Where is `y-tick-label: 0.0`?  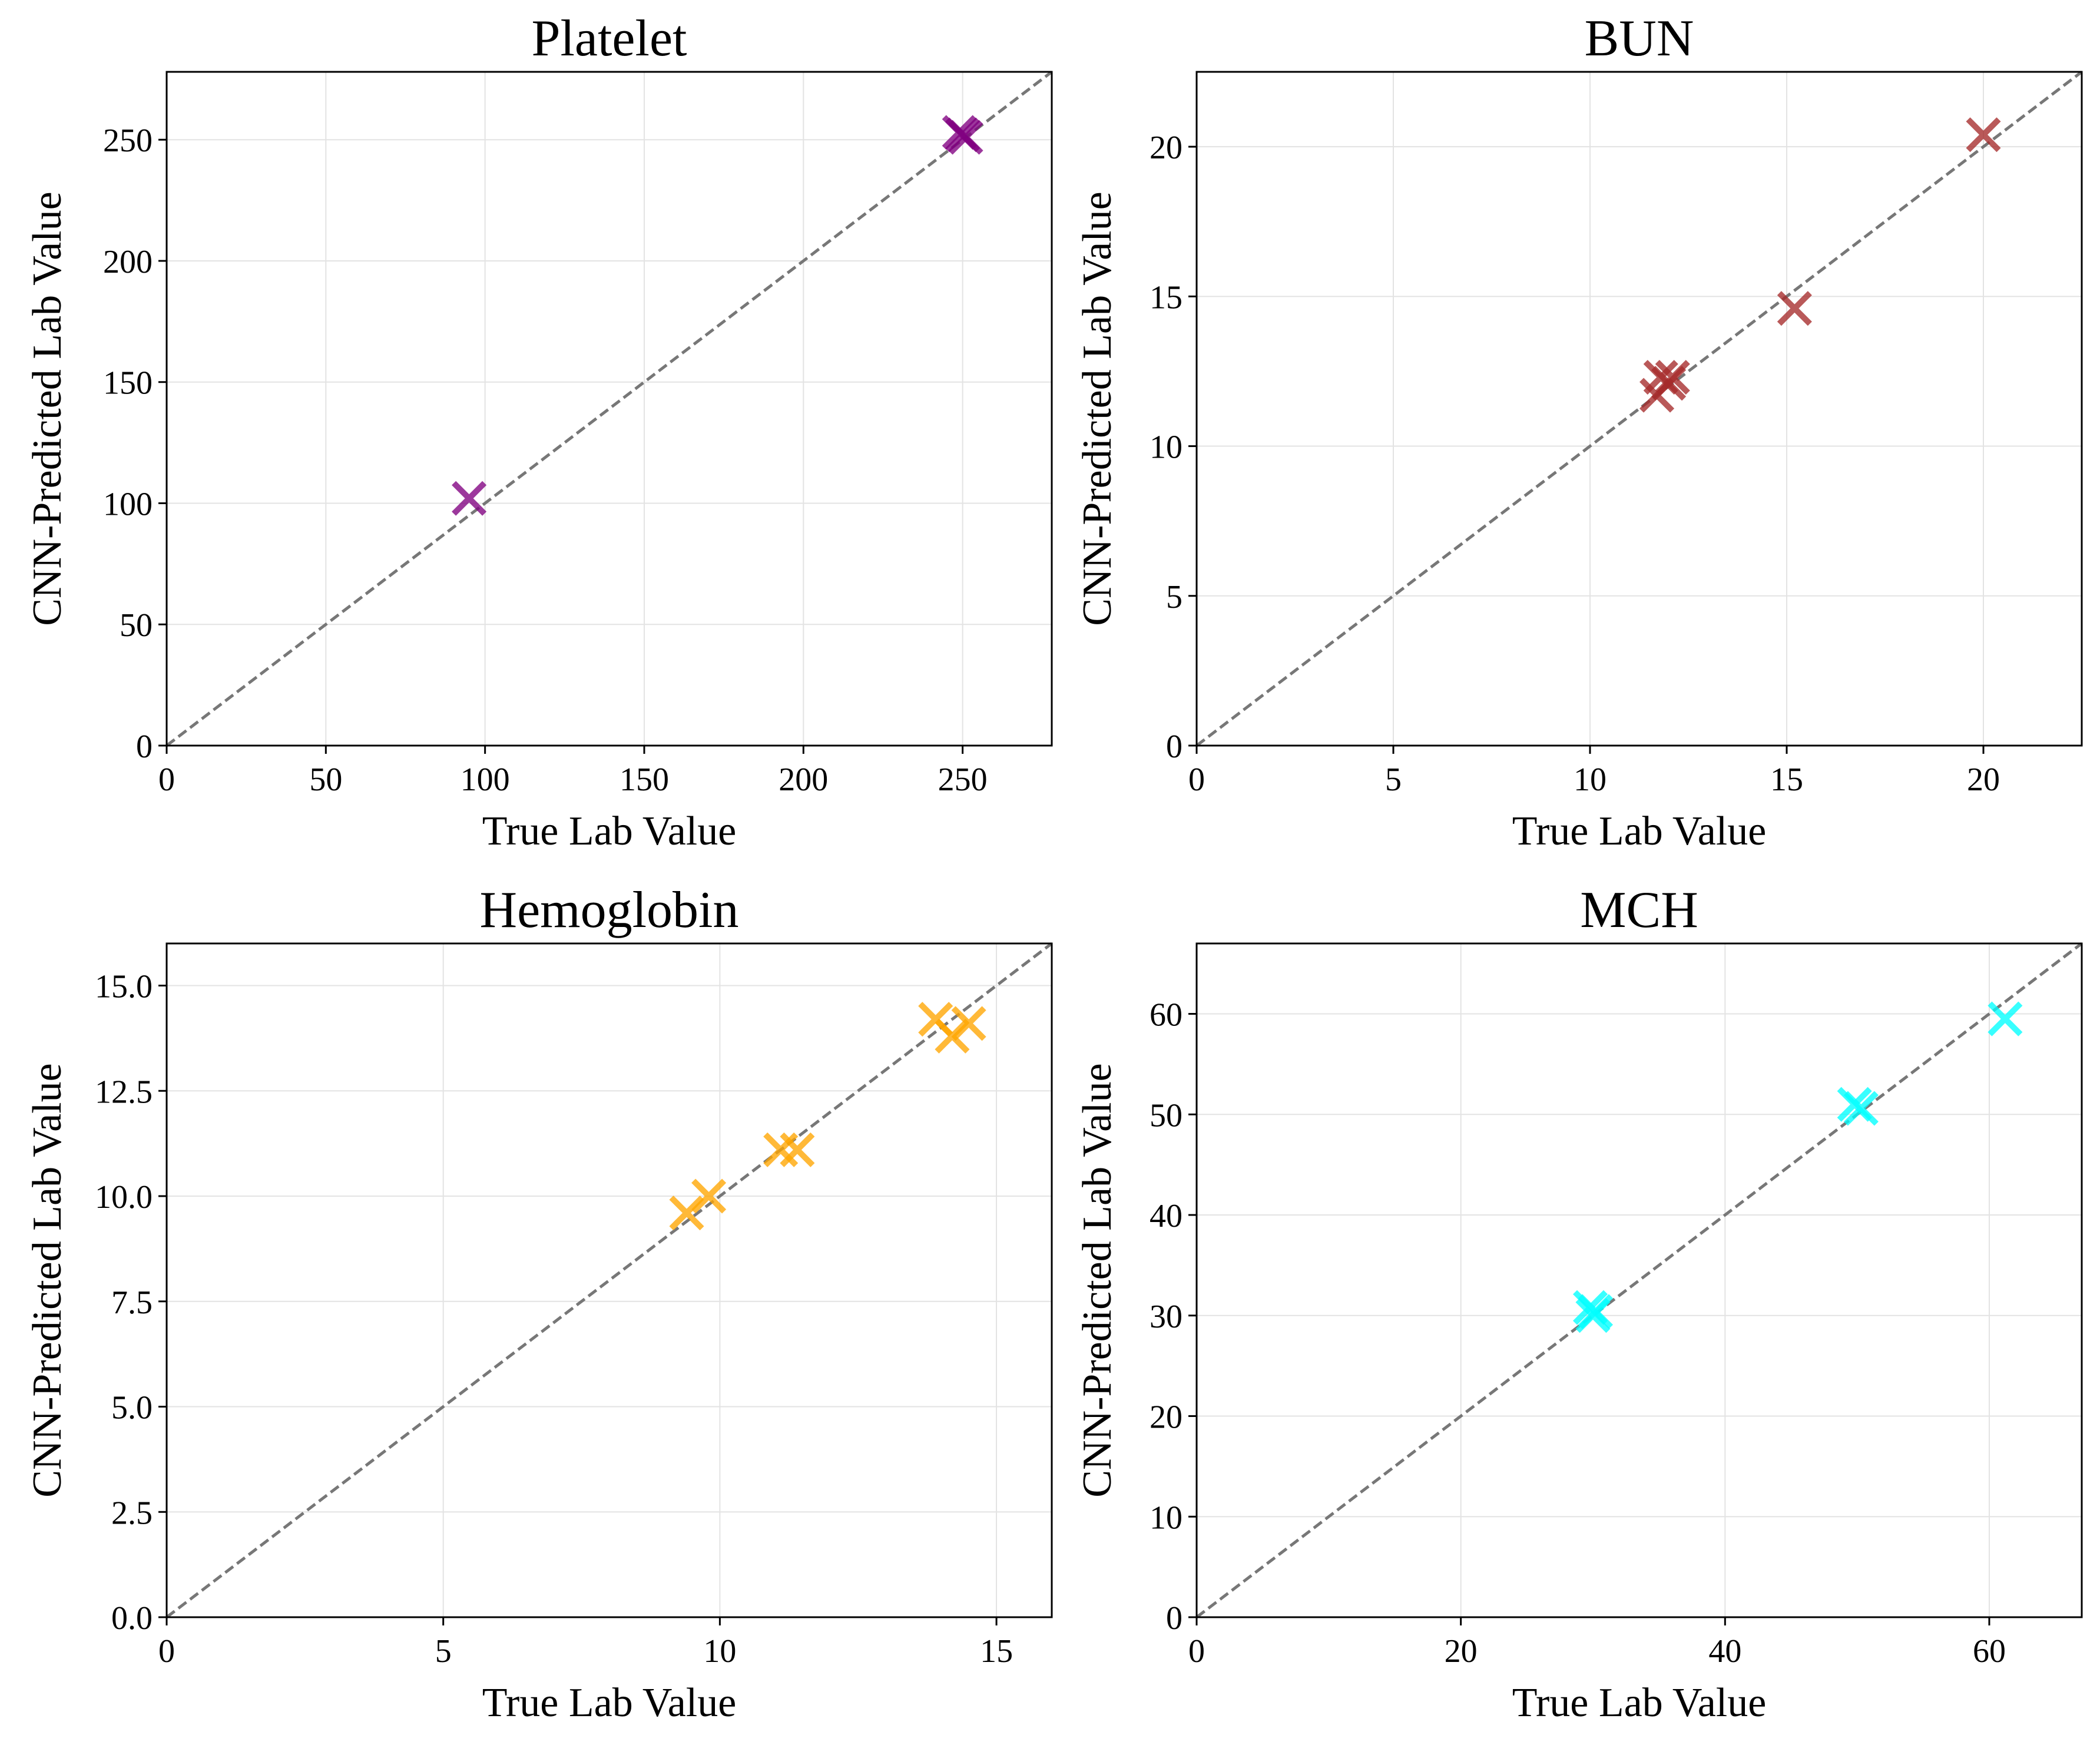 y-tick-label: 0.0 is located at coordinates (132, 1618).